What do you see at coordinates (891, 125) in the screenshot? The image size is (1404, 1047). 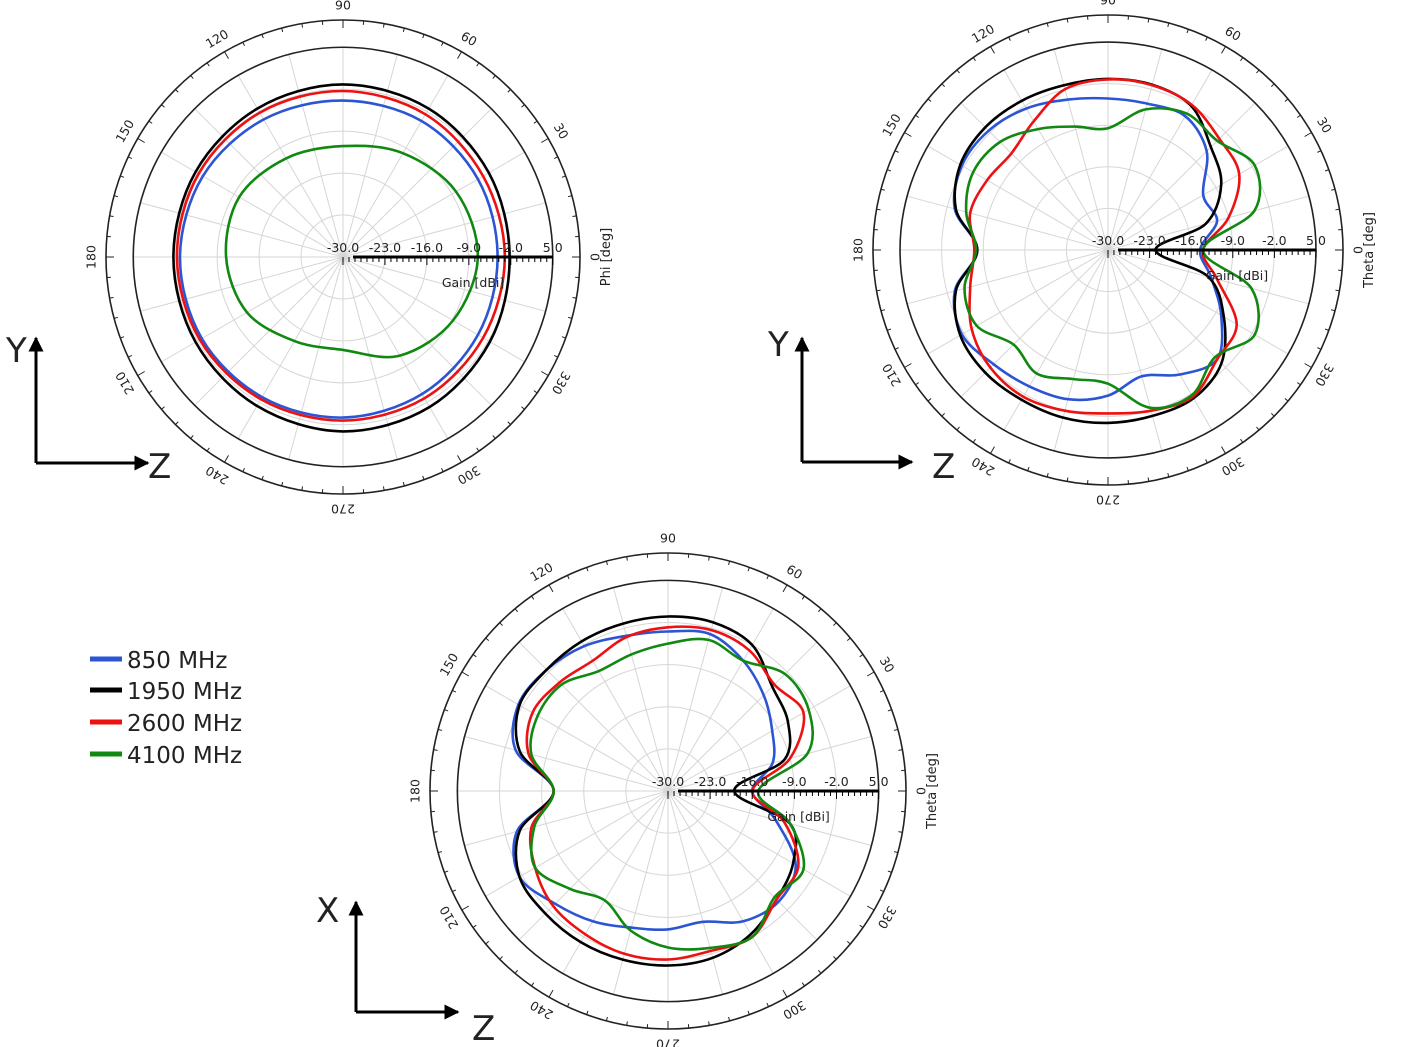 I see `angle-tick-label: 150` at bounding box center [891, 125].